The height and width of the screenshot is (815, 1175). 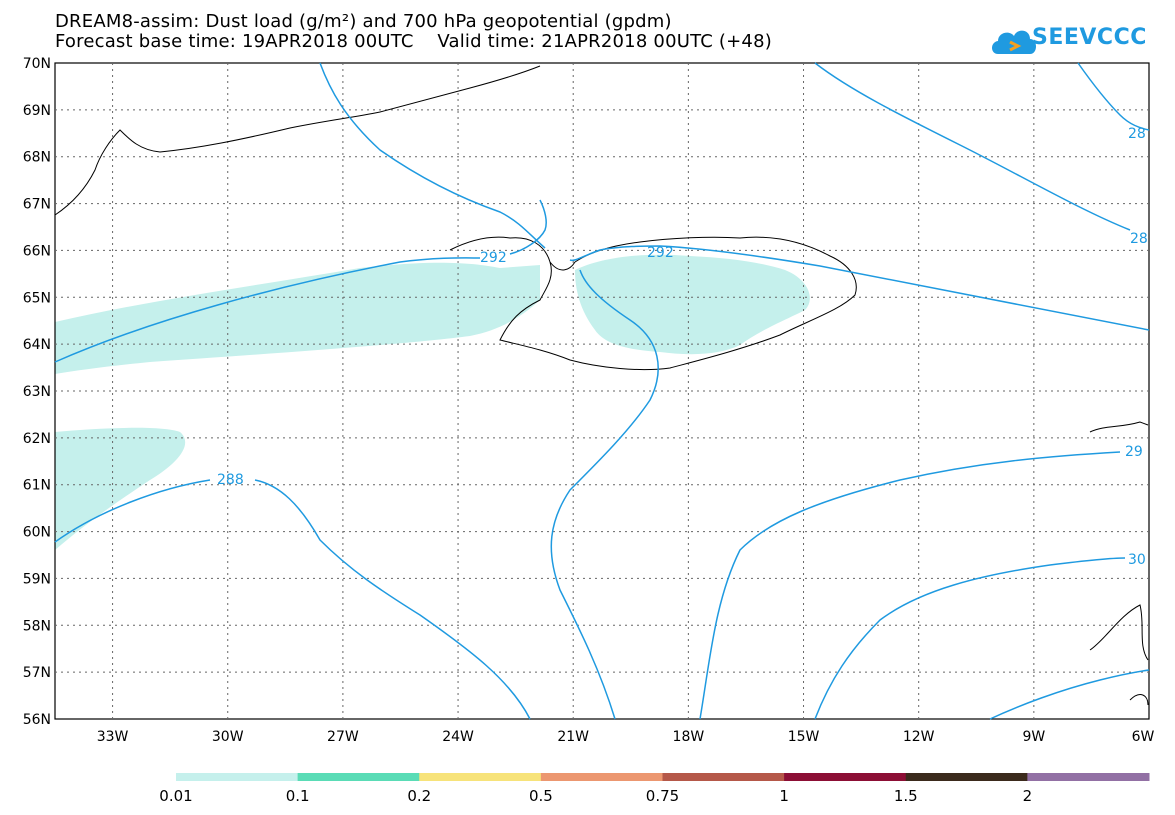 What do you see at coordinates (1143, 737) in the screenshot?
I see `lon-label: 6W` at bounding box center [1143, 737].